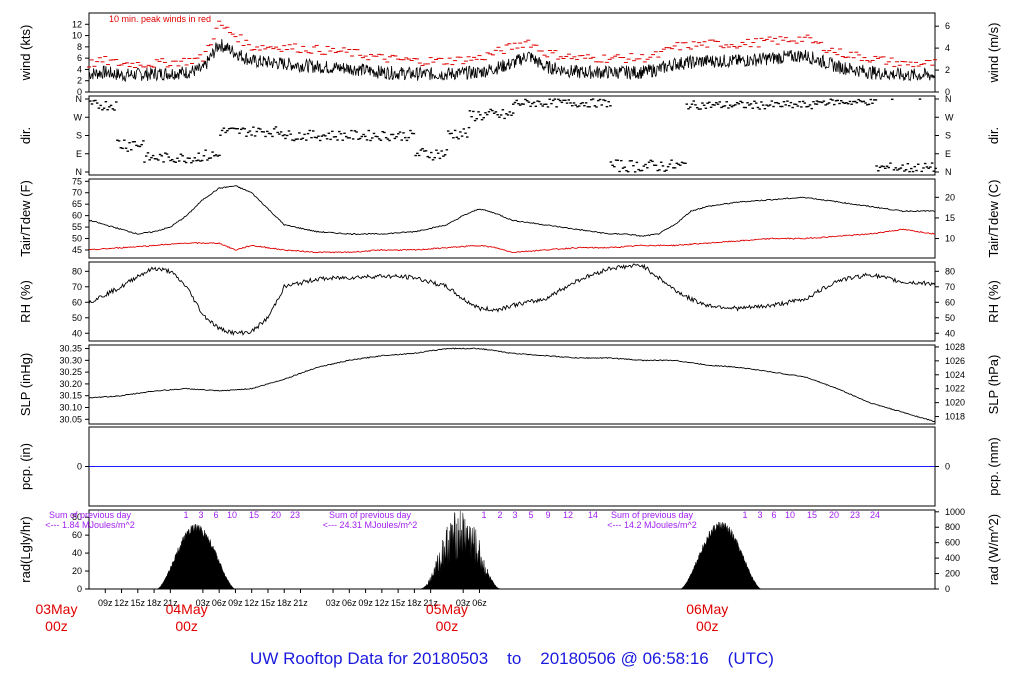 The width and height of the screenshot is (1024, 700). Describe the element at coordinates (369, 658) in the screenshot. I see `title-part-1: UW Rooftop Data for 20180503` at that location.